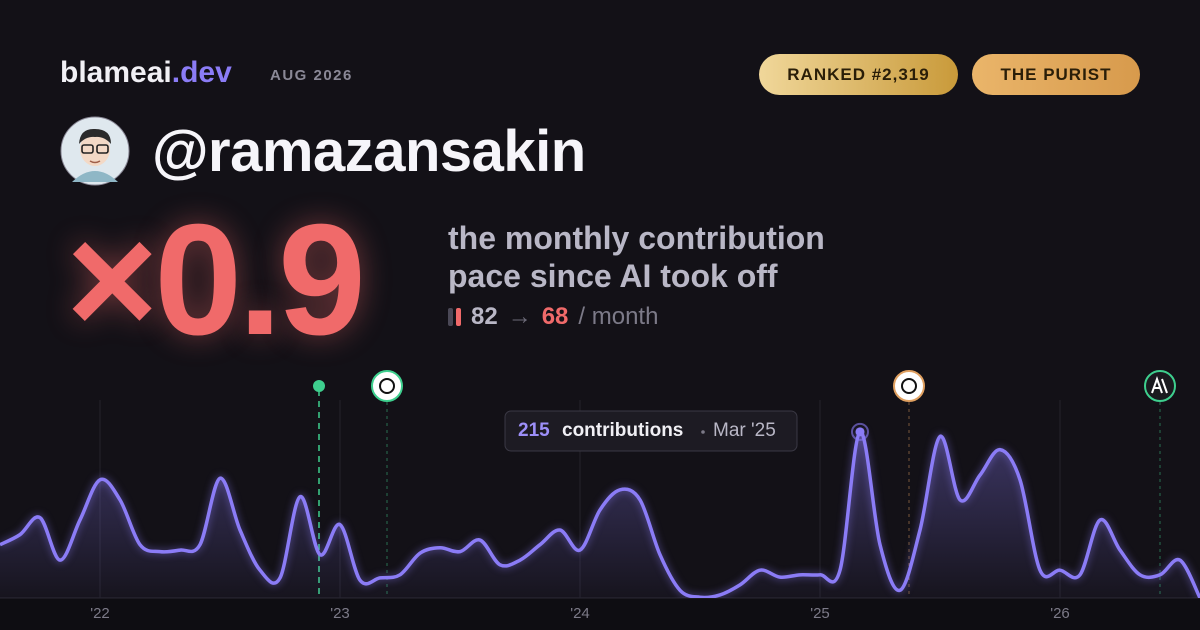 The width and height of the screenshot is (1200, 630). What do you see at coordinates (580, 613) in the screenshot?
I see `x-tick-label: '24` at bounding box center [580, 613].